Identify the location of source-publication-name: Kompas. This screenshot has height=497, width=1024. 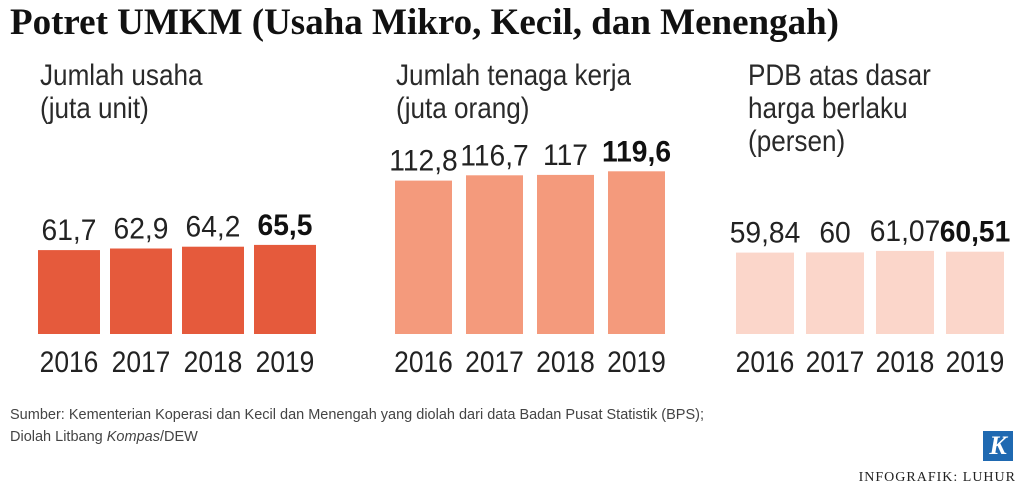
(133, 437).